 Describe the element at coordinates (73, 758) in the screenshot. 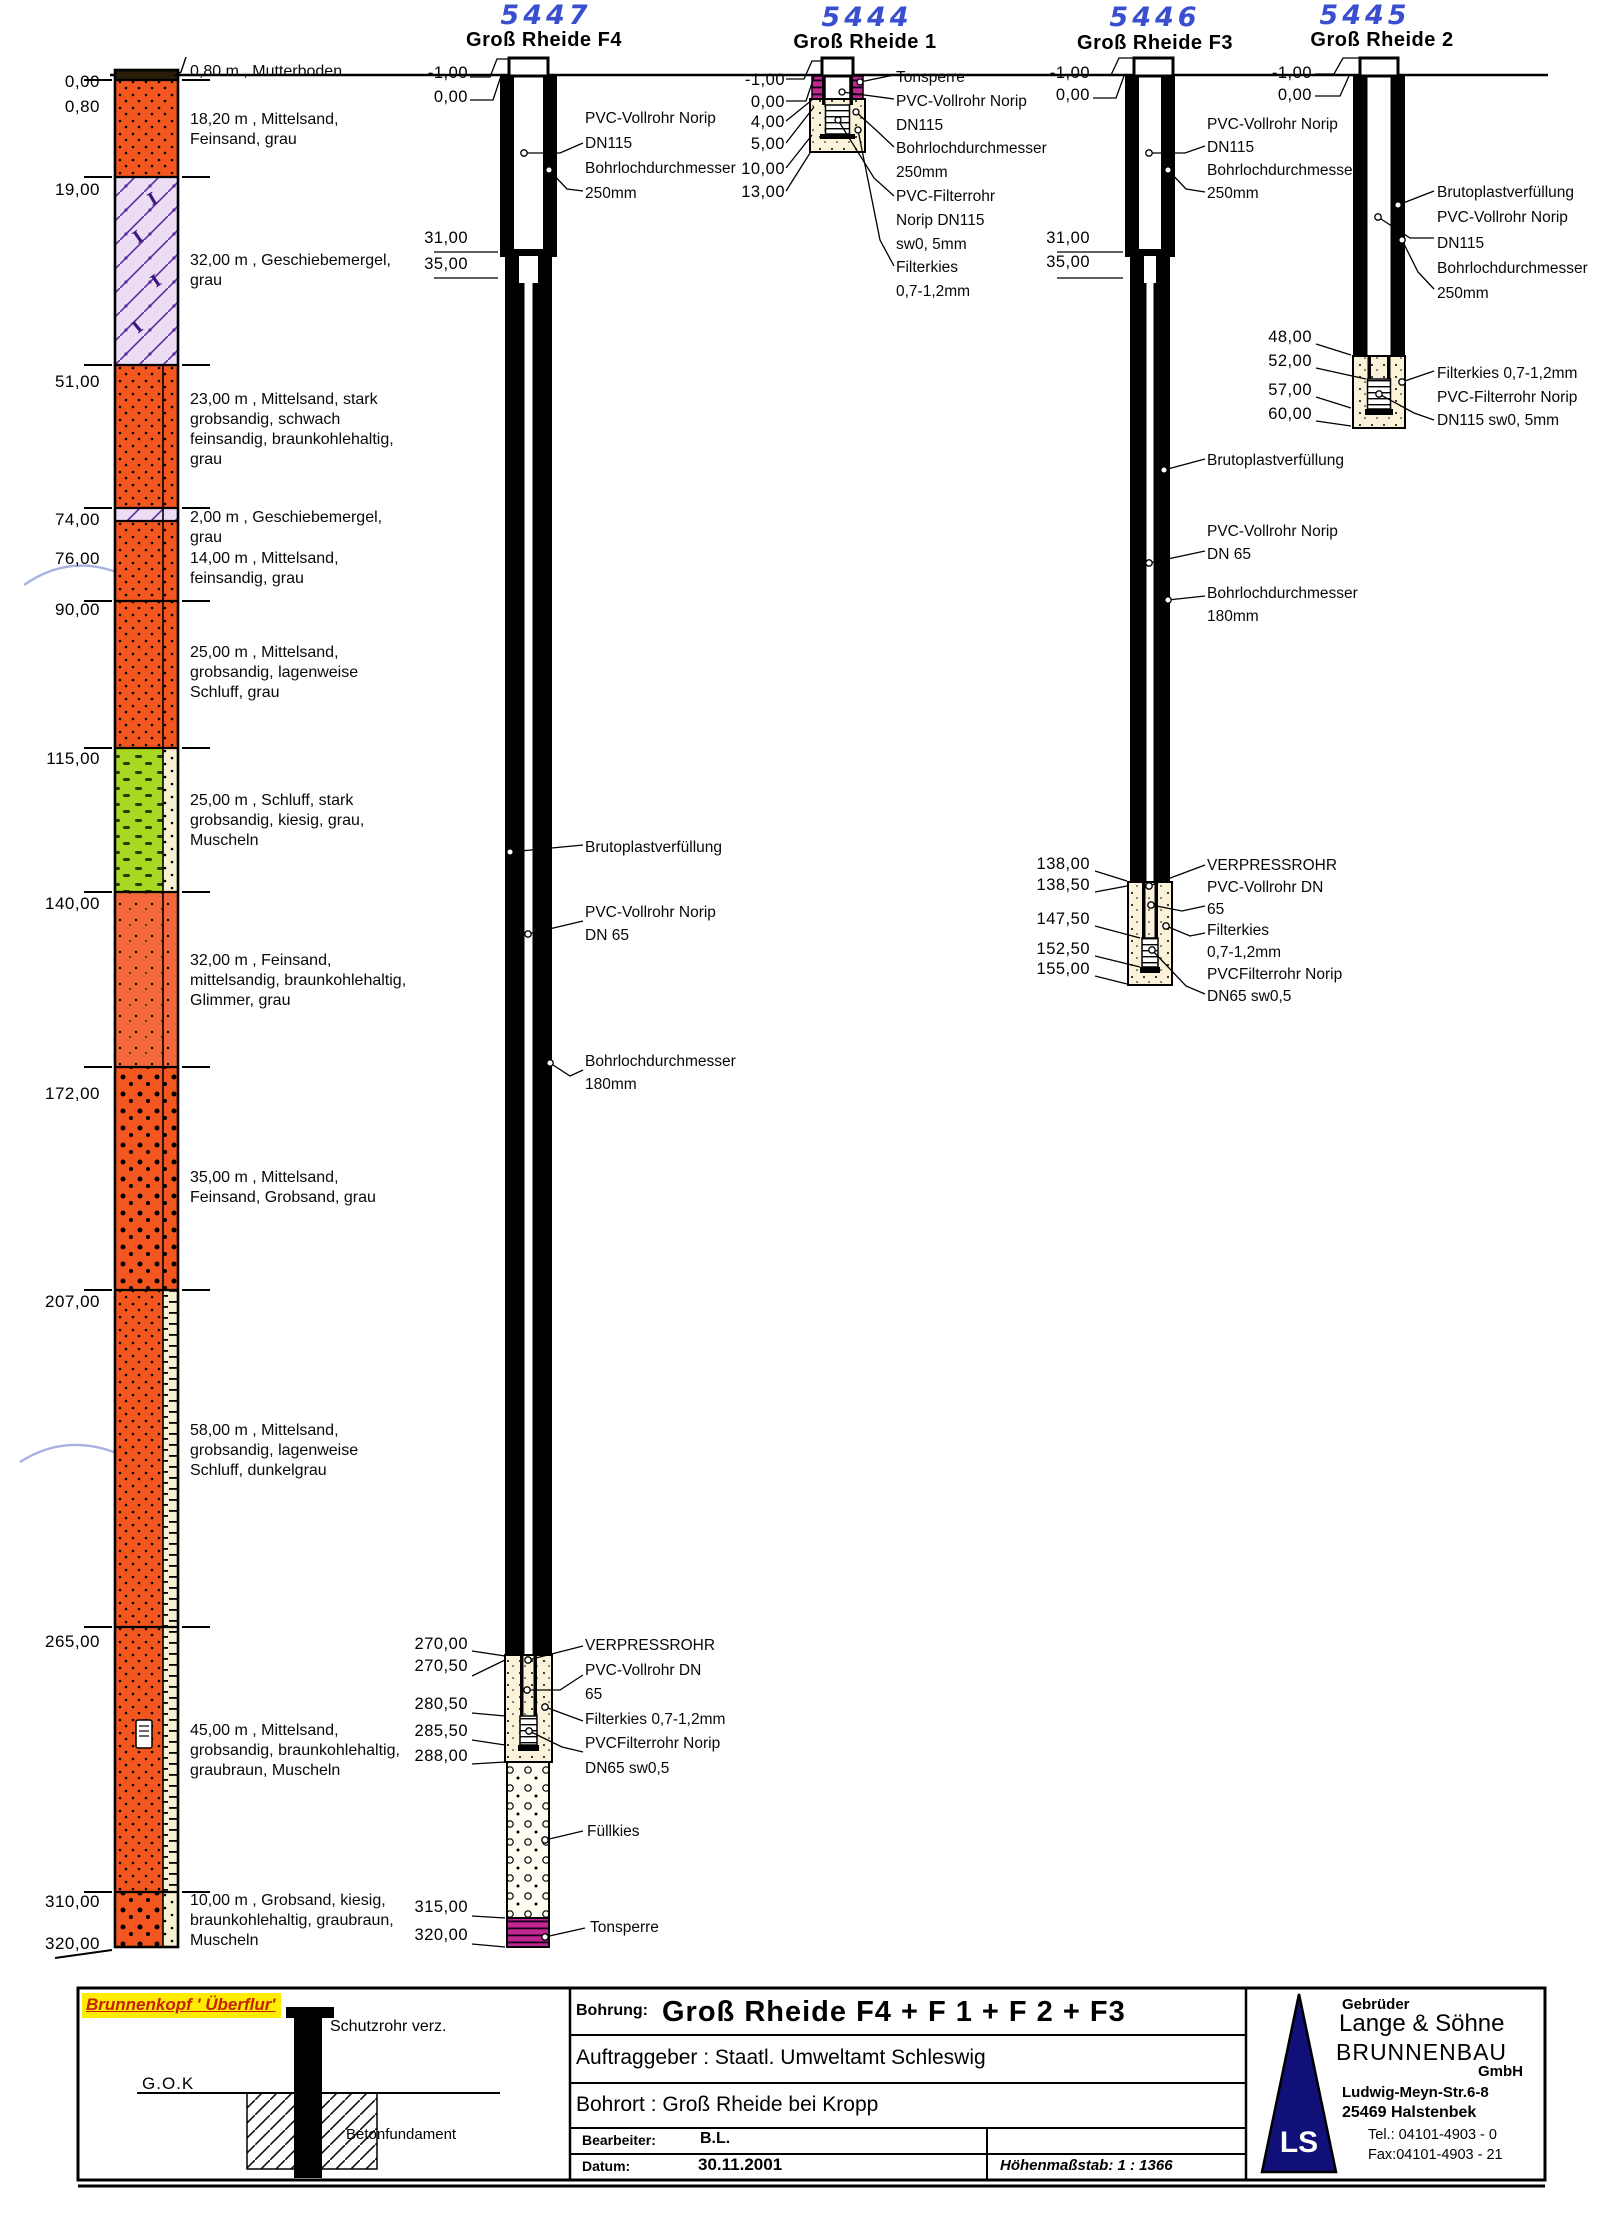

I see `strata-depth-label: 115,00` at that location.